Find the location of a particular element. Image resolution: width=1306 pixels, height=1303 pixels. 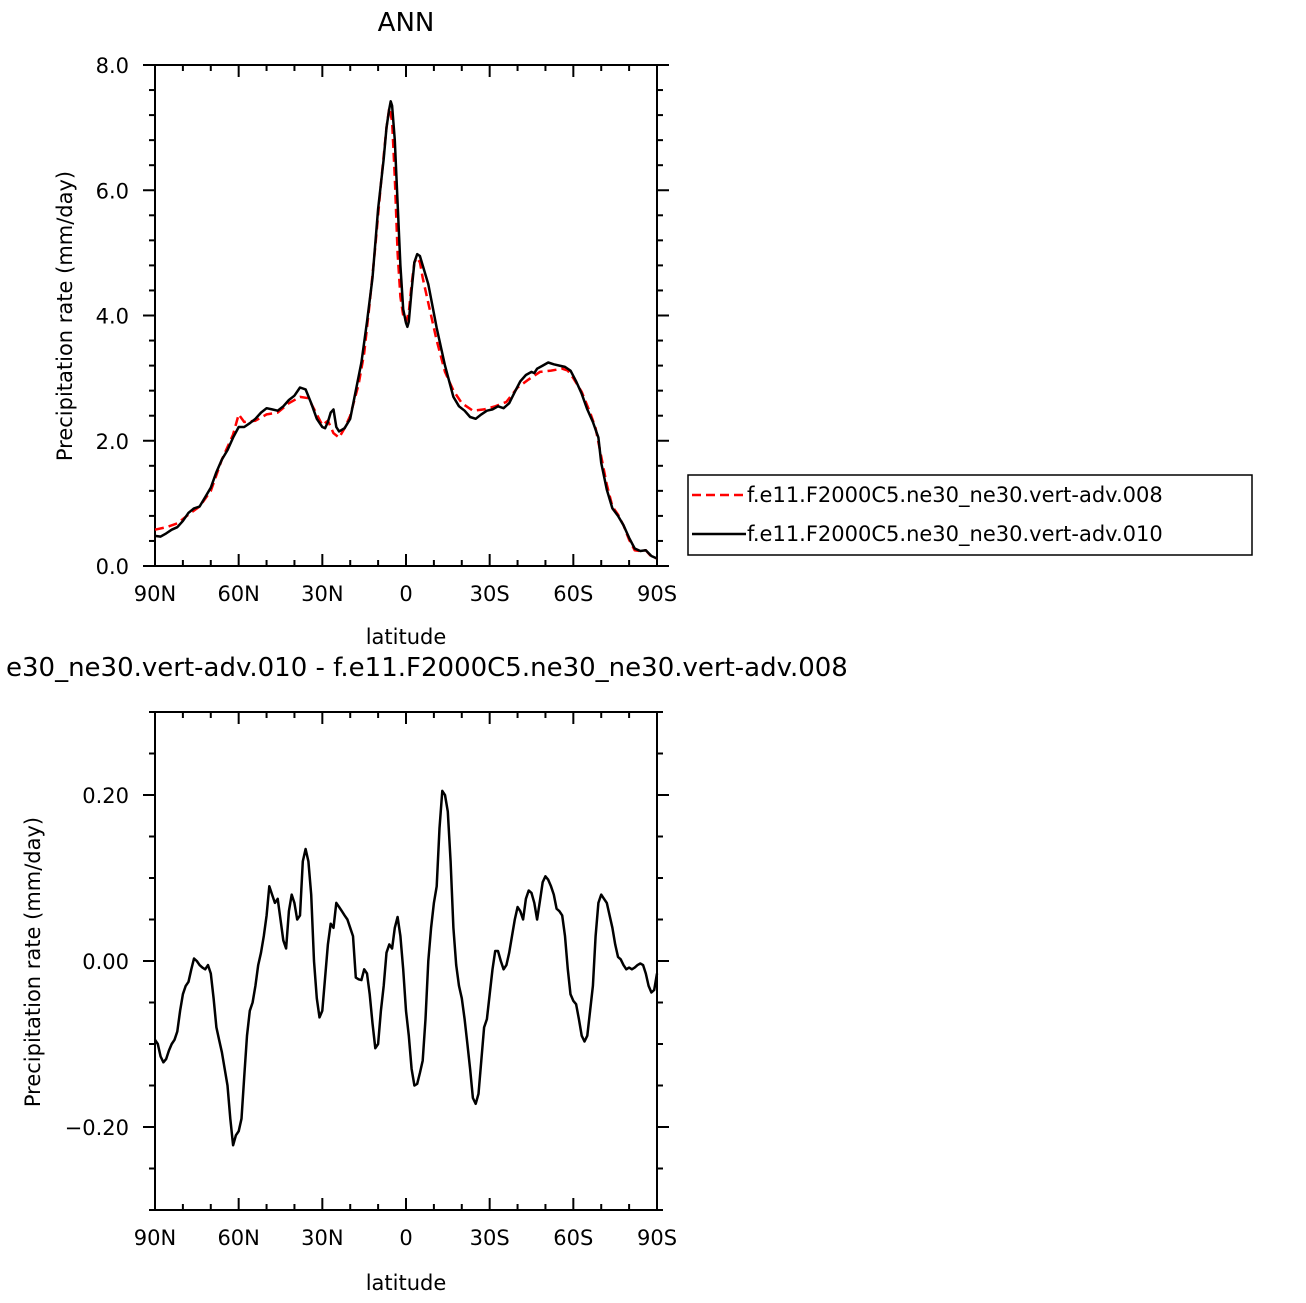

bottom-x-tick-label: 30S is located at coordinates (490, 1238).